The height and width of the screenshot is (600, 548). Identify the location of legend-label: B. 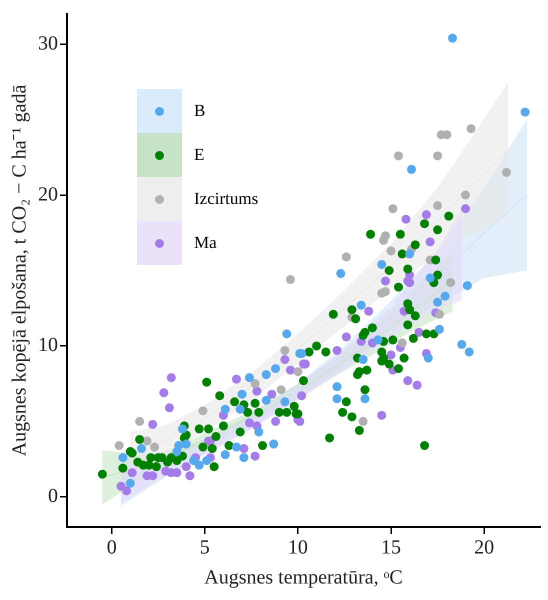
(200, 111).